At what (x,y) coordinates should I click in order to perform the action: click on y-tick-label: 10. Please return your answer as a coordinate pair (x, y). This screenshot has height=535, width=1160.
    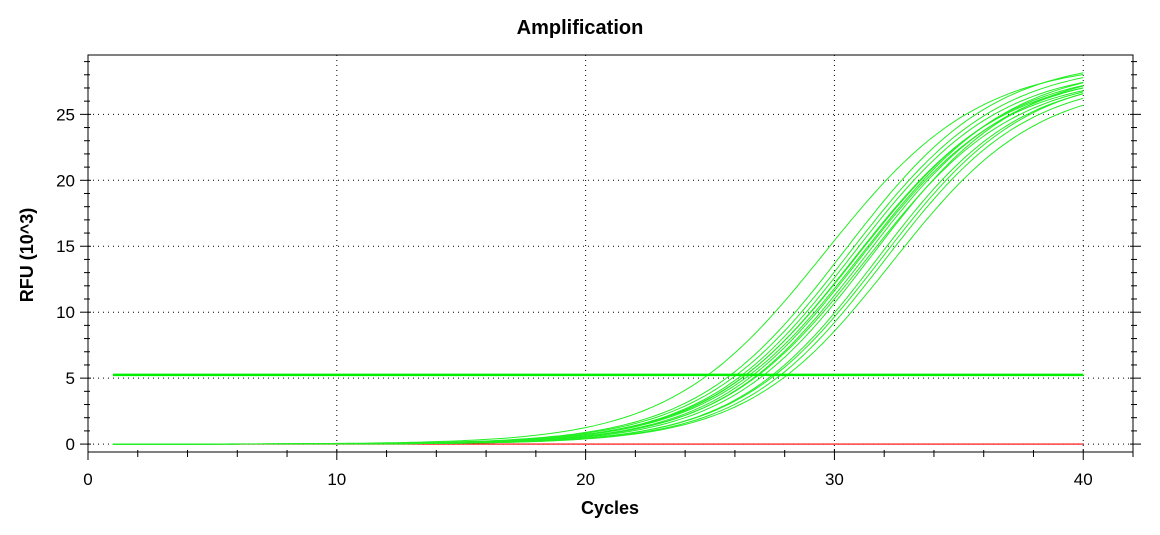
    Looking at the image, I should click on (65, 312).